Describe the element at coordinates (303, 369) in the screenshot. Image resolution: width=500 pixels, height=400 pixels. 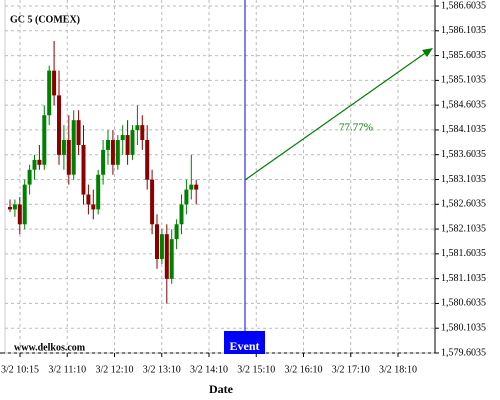
I see `x-tick-label: 3/2 16:10` at that location.